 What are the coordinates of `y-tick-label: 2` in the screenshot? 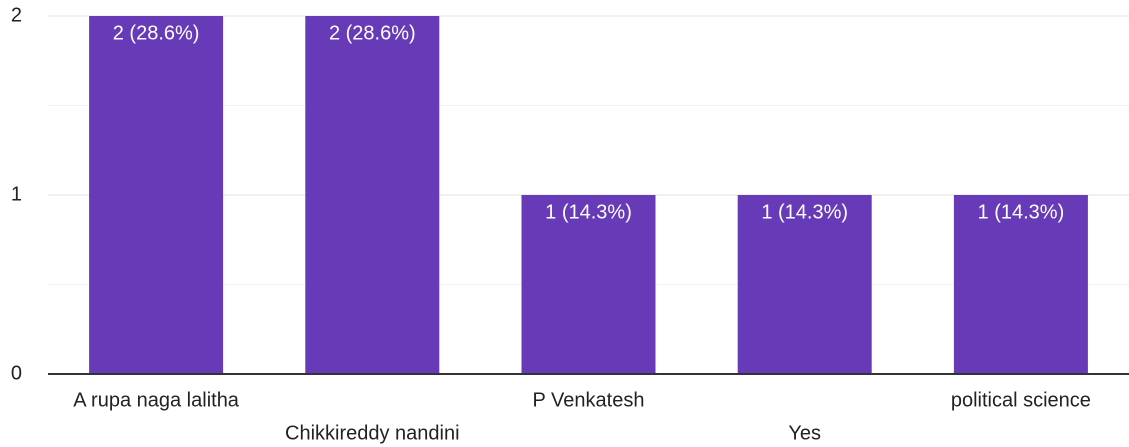 It's located at (16, 15).